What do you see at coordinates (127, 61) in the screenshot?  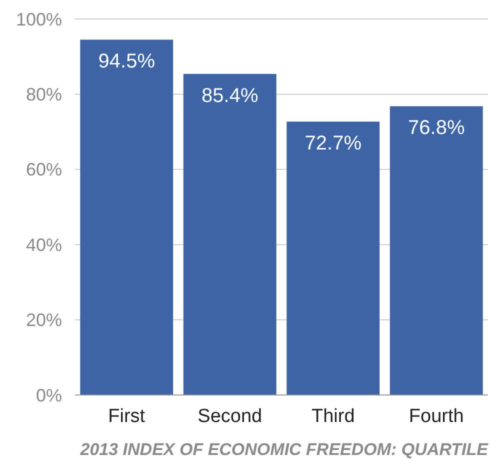 I see `data-label: 94.5%` at bounding box center [127, 61].